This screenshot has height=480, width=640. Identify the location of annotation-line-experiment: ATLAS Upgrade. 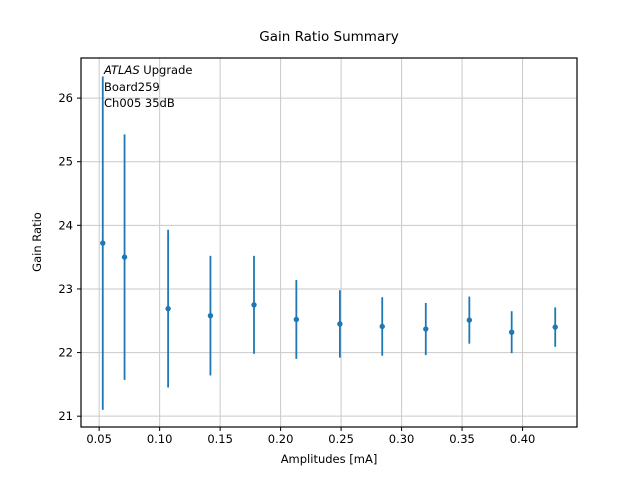
(148, 70).